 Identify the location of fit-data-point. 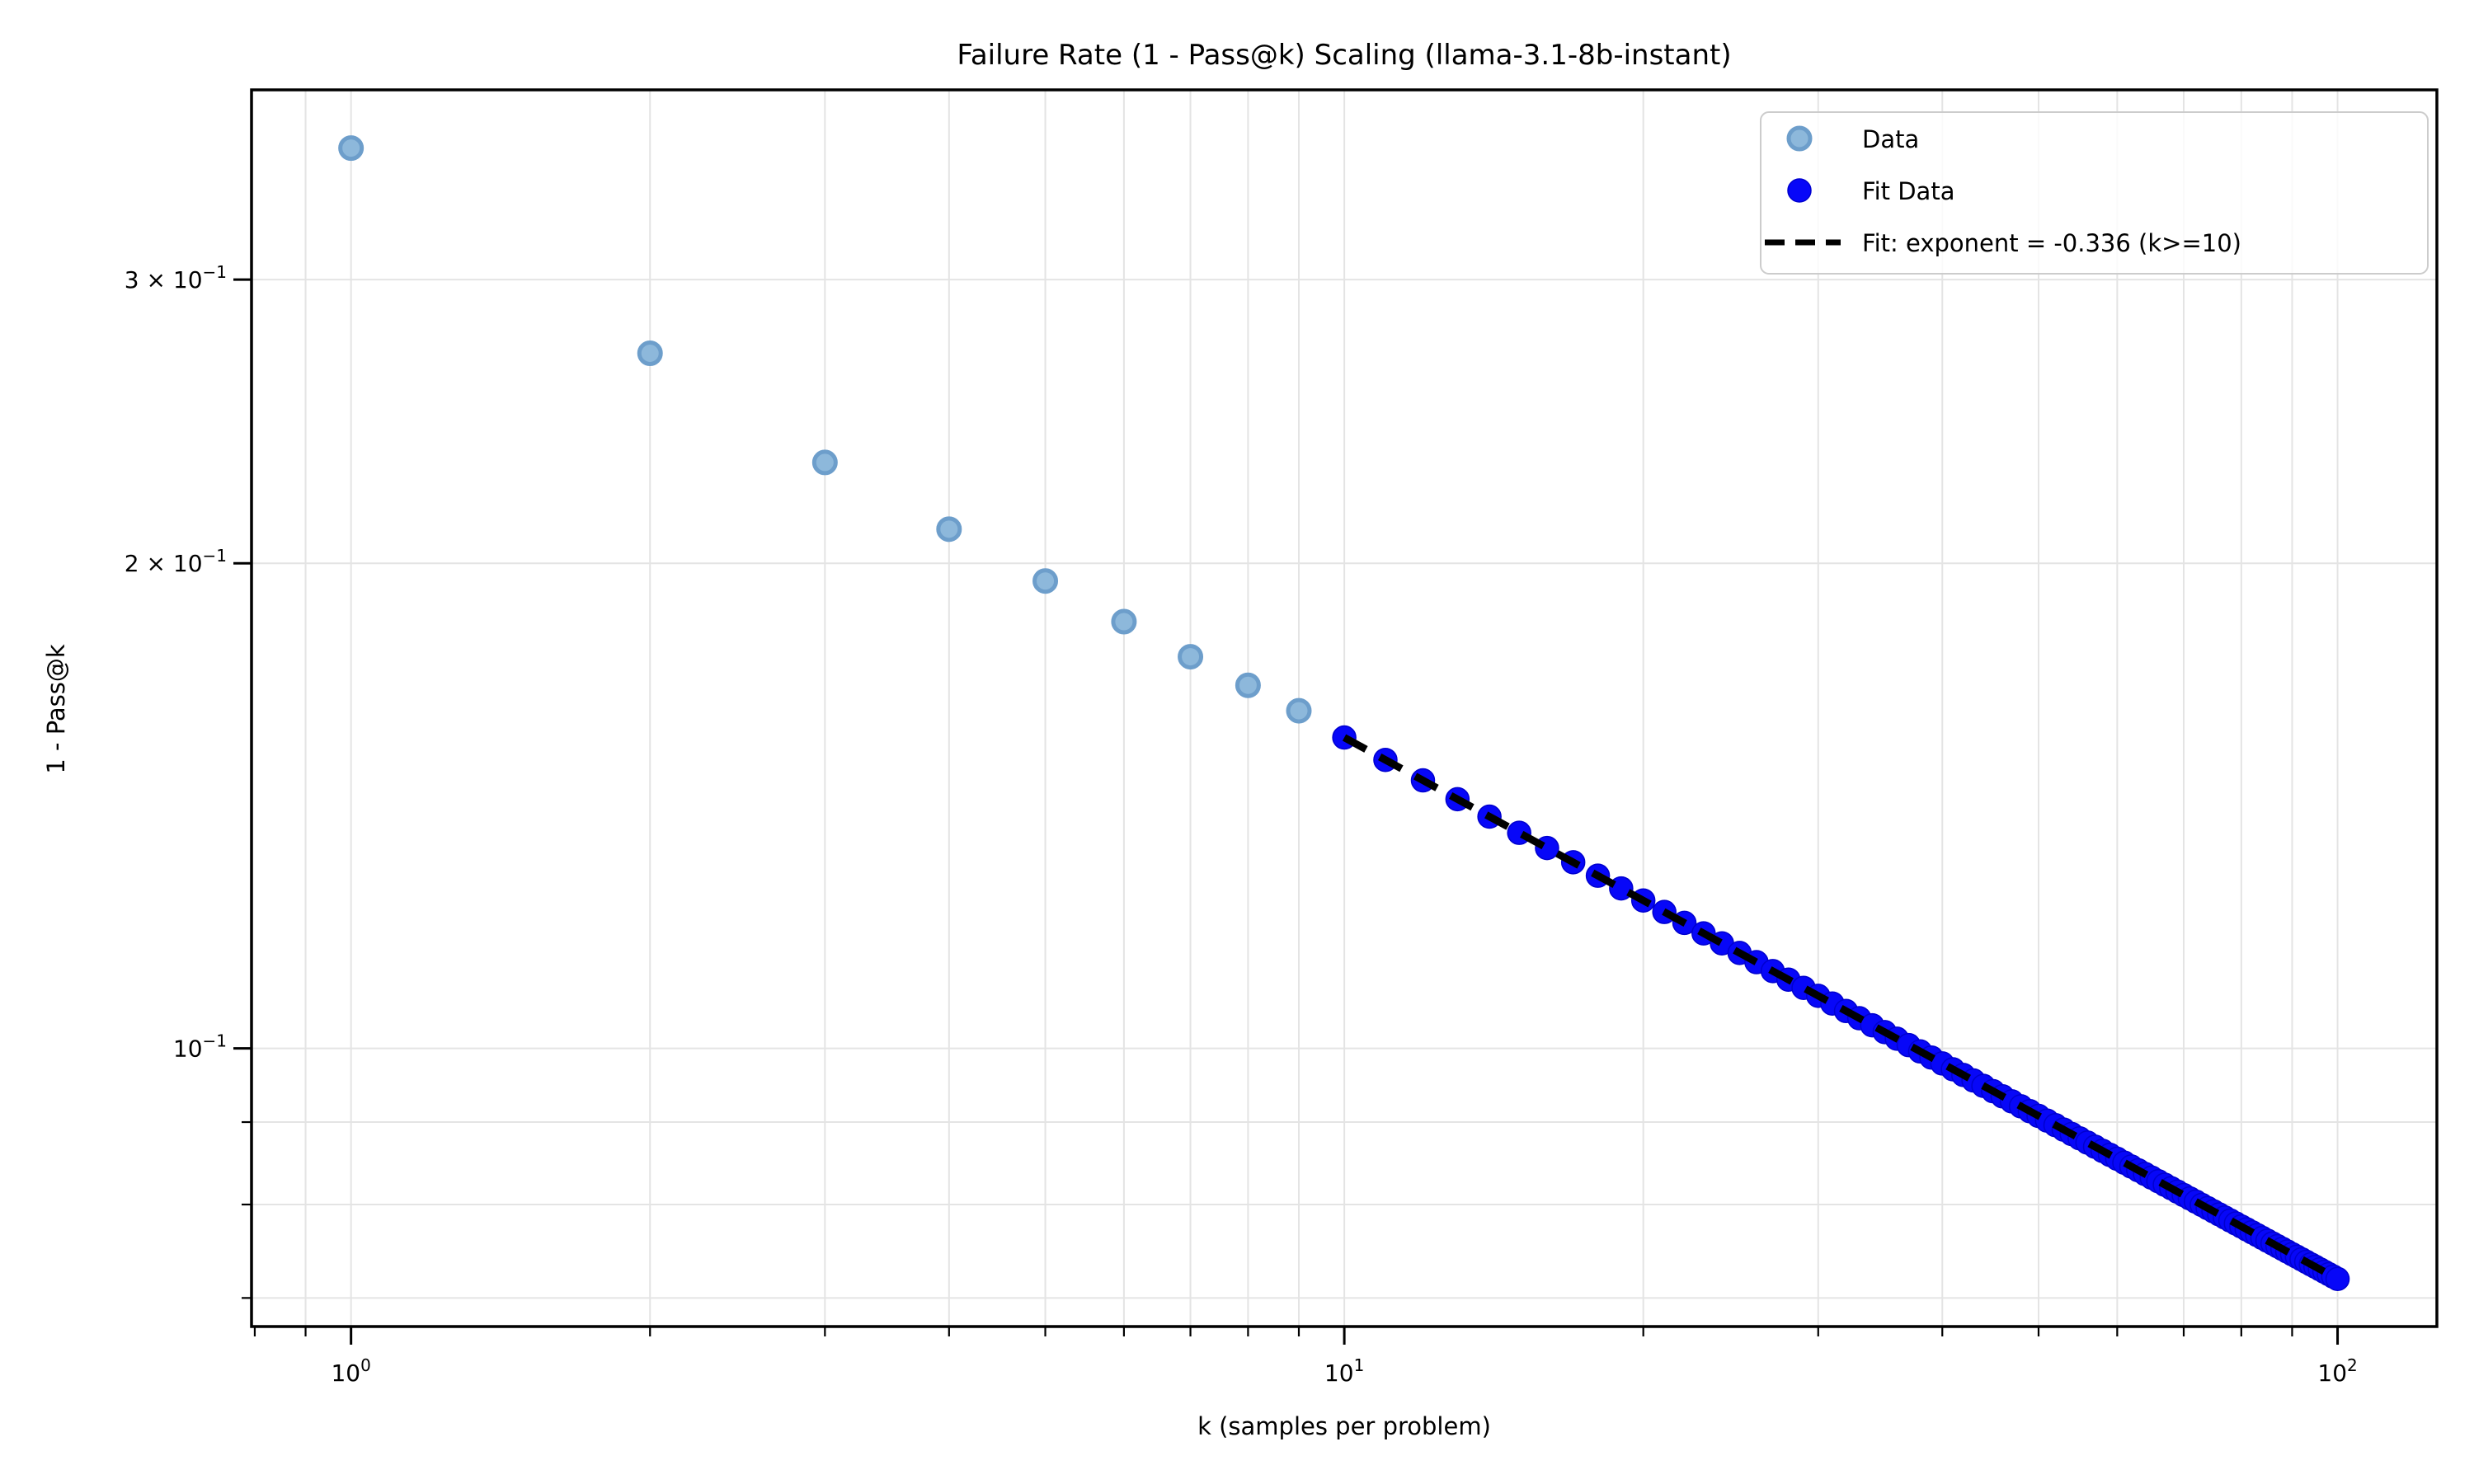
(2337, 1278).